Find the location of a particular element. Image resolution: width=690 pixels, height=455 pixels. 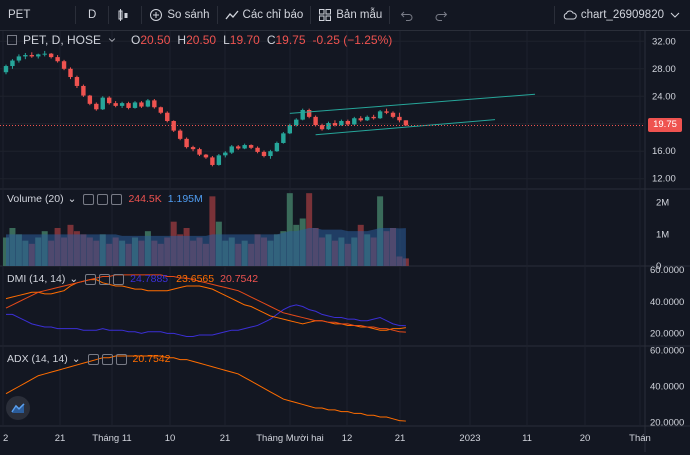

redo-button is located at coordinates (443, 15).